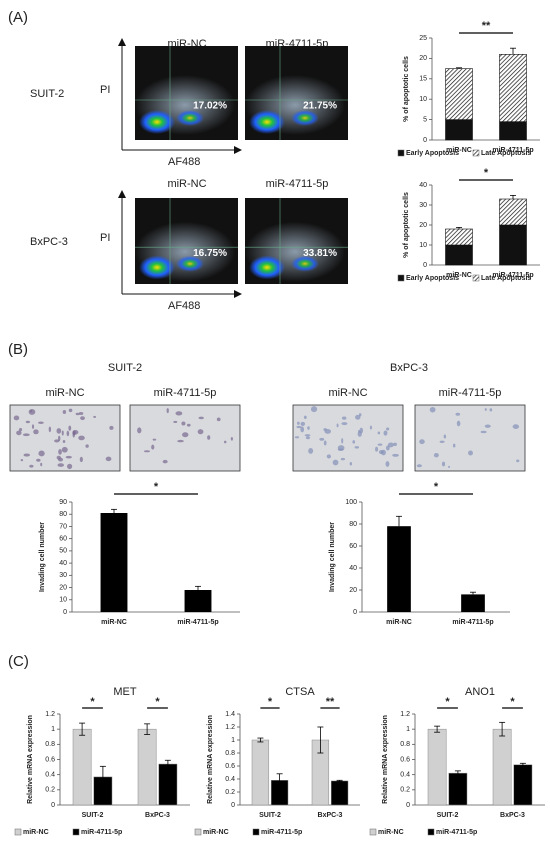 The height and width of the screenshot is (844, 550). I want to click on y-tick-label: 60, so click(63, 539).